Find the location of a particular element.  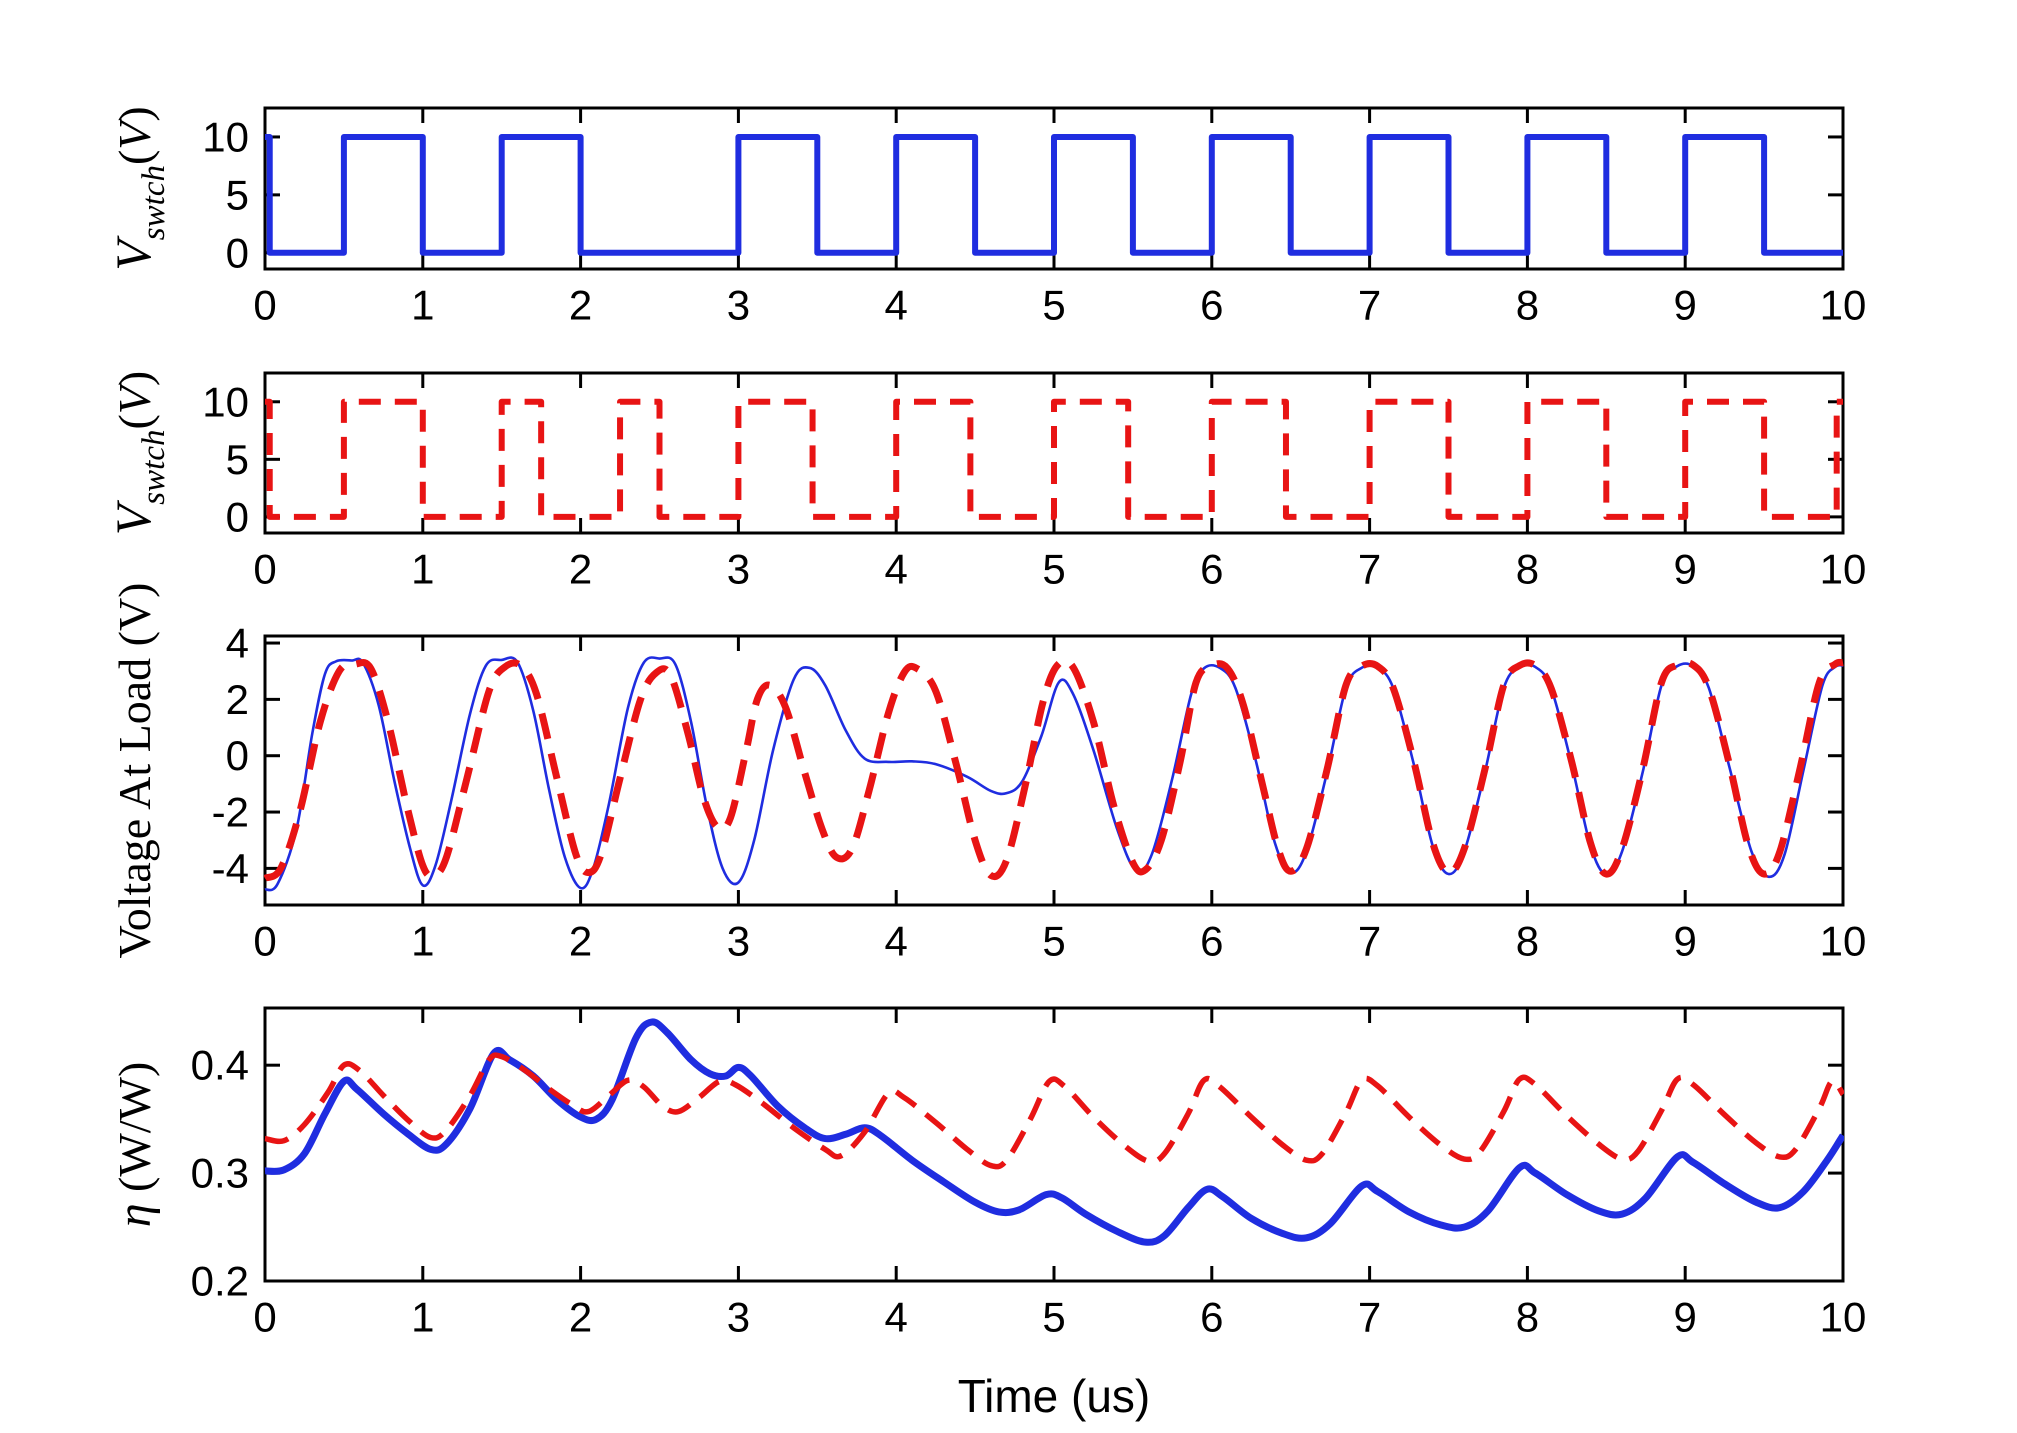

y-tick-label: -4 is located at coordinates (230, 868).